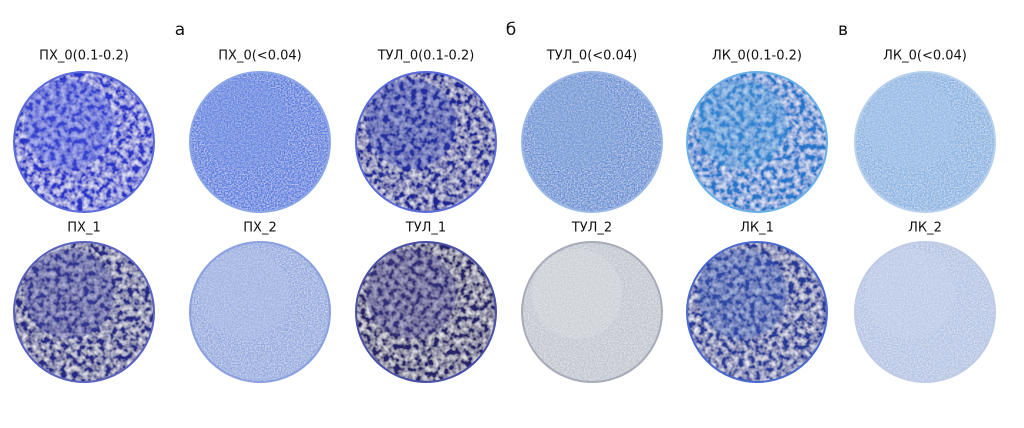  I want to click on sample-label: ТУЛ_2, so click(591, 228).